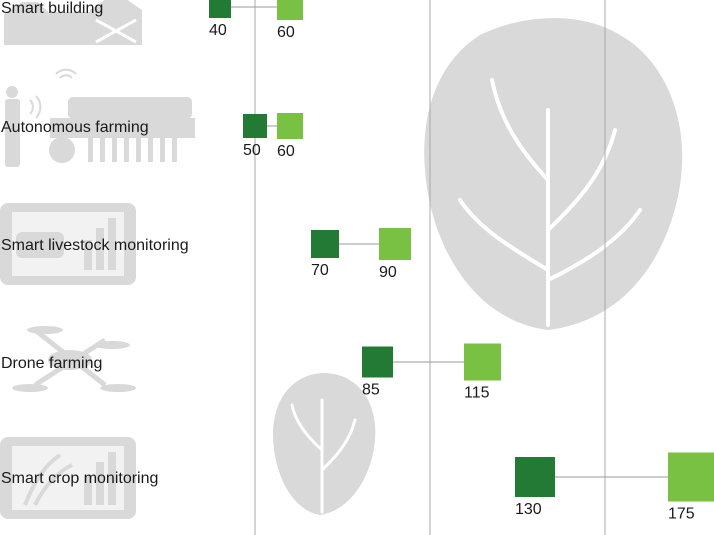  I want to click on lettuce-illustration, so click(324, 443).